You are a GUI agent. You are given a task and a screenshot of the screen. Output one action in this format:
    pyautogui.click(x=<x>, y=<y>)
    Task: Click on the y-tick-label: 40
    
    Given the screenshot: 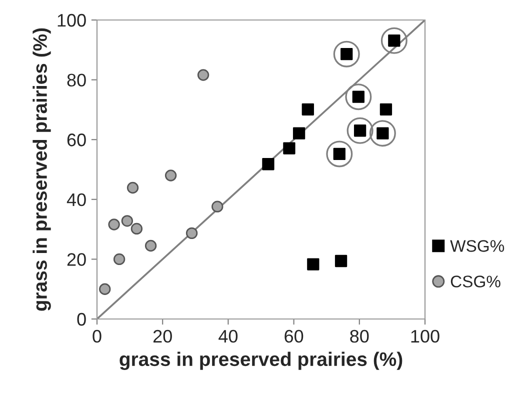 What is the action you would take?
    pyautogui.click(x=76, y=199)
    